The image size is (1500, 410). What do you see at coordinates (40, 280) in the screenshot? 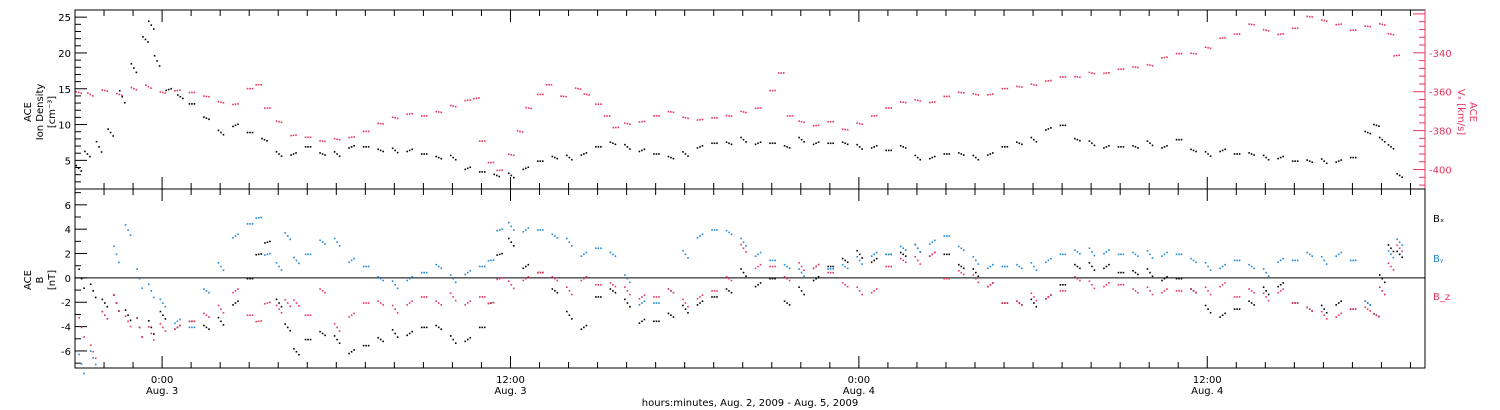
I see `b-axis-label: ACE B [nT]` at bounding box center [40, 280].